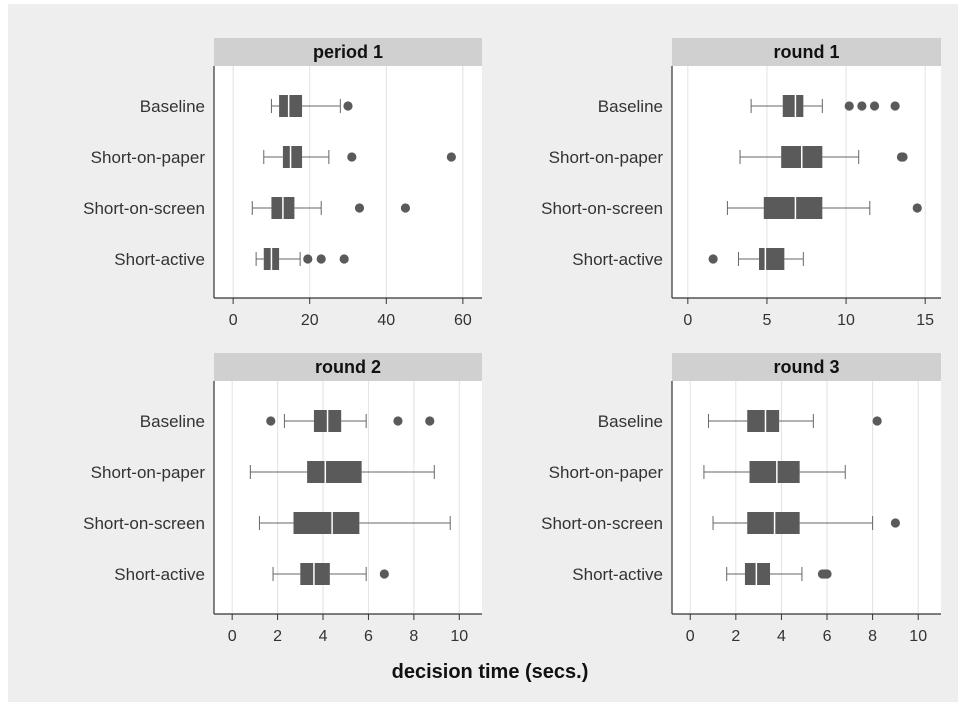 The width and height of the screenshot is (964, 706). I want to click on panel-title: period 1, so click(348, 52).